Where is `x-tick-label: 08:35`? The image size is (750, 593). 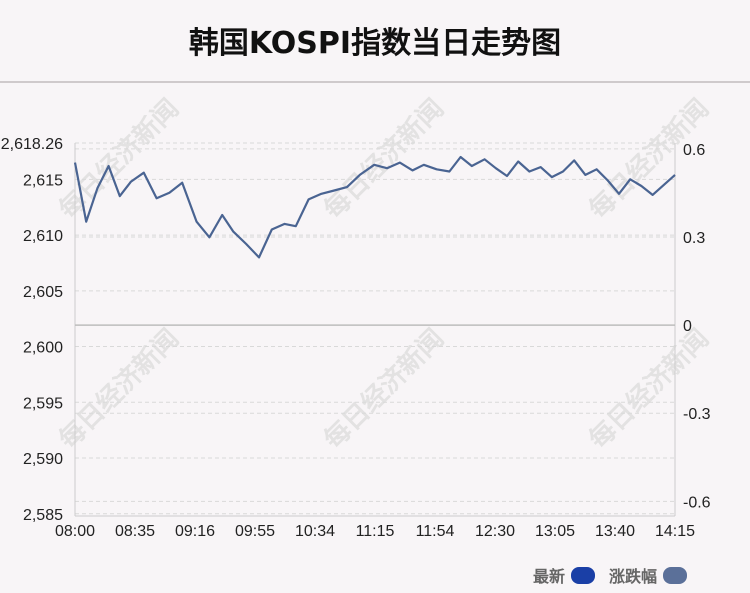
x-tick-label: 08:35 is located at coordinates (135, 531).